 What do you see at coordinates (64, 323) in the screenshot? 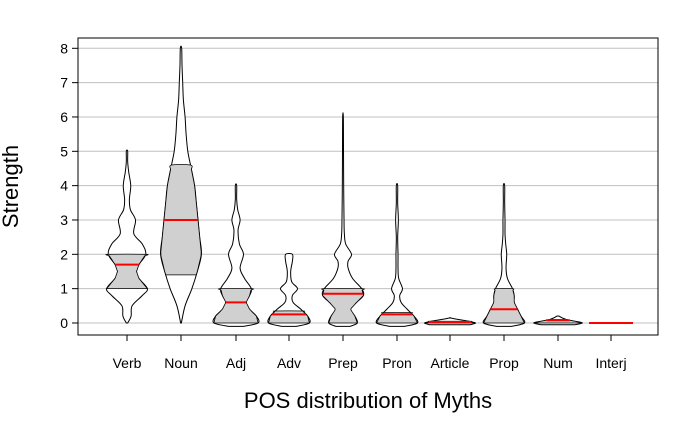
I see `y-tick-label: 0` at bounding box center [64, 323].